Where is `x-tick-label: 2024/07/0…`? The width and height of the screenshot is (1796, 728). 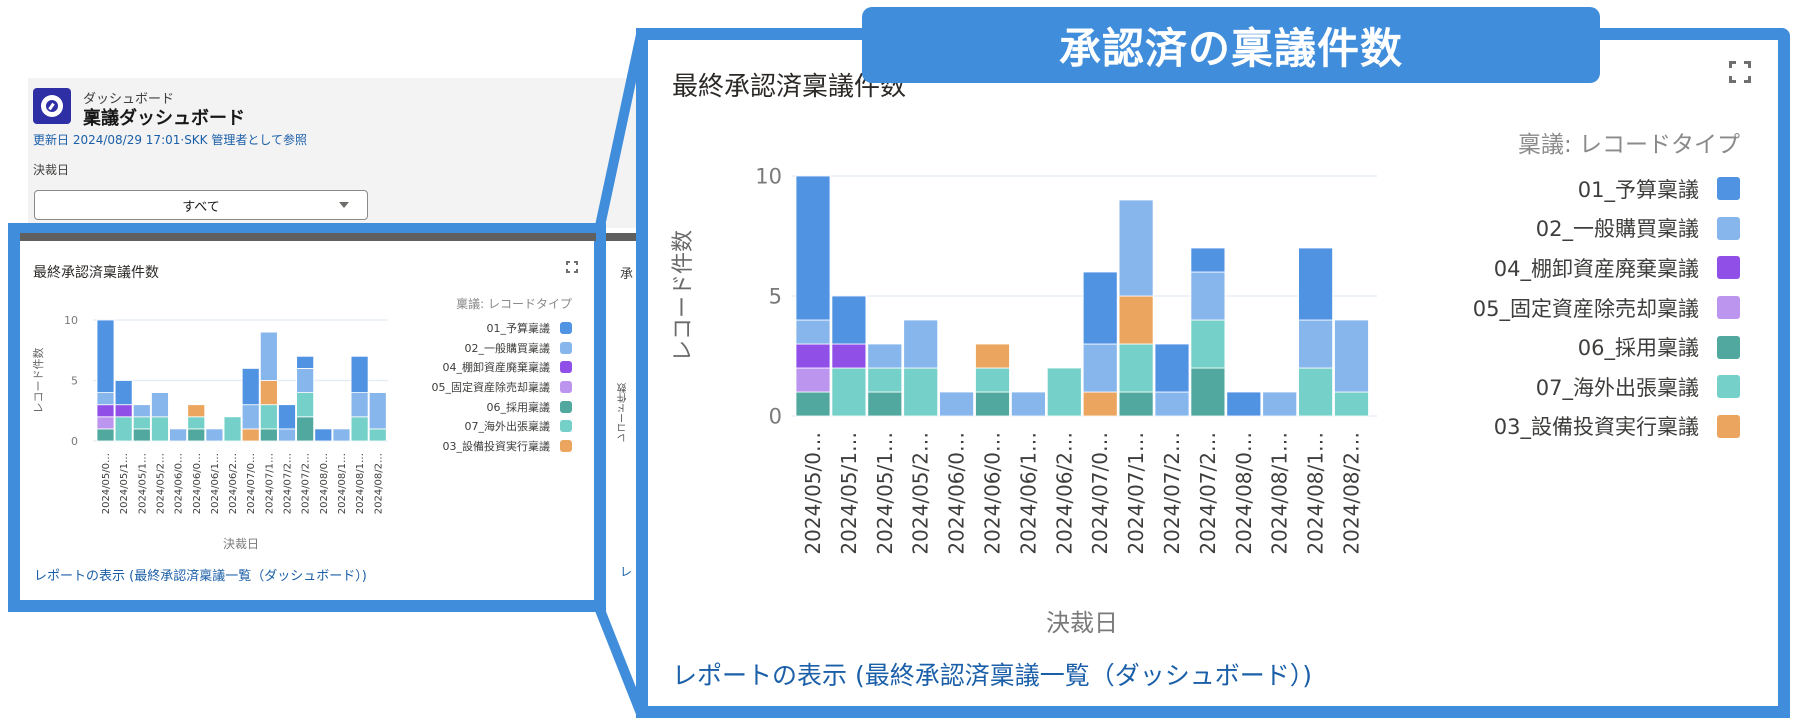 x-tick-label: 2024/07/0… is located at coordinates (1100, 493).